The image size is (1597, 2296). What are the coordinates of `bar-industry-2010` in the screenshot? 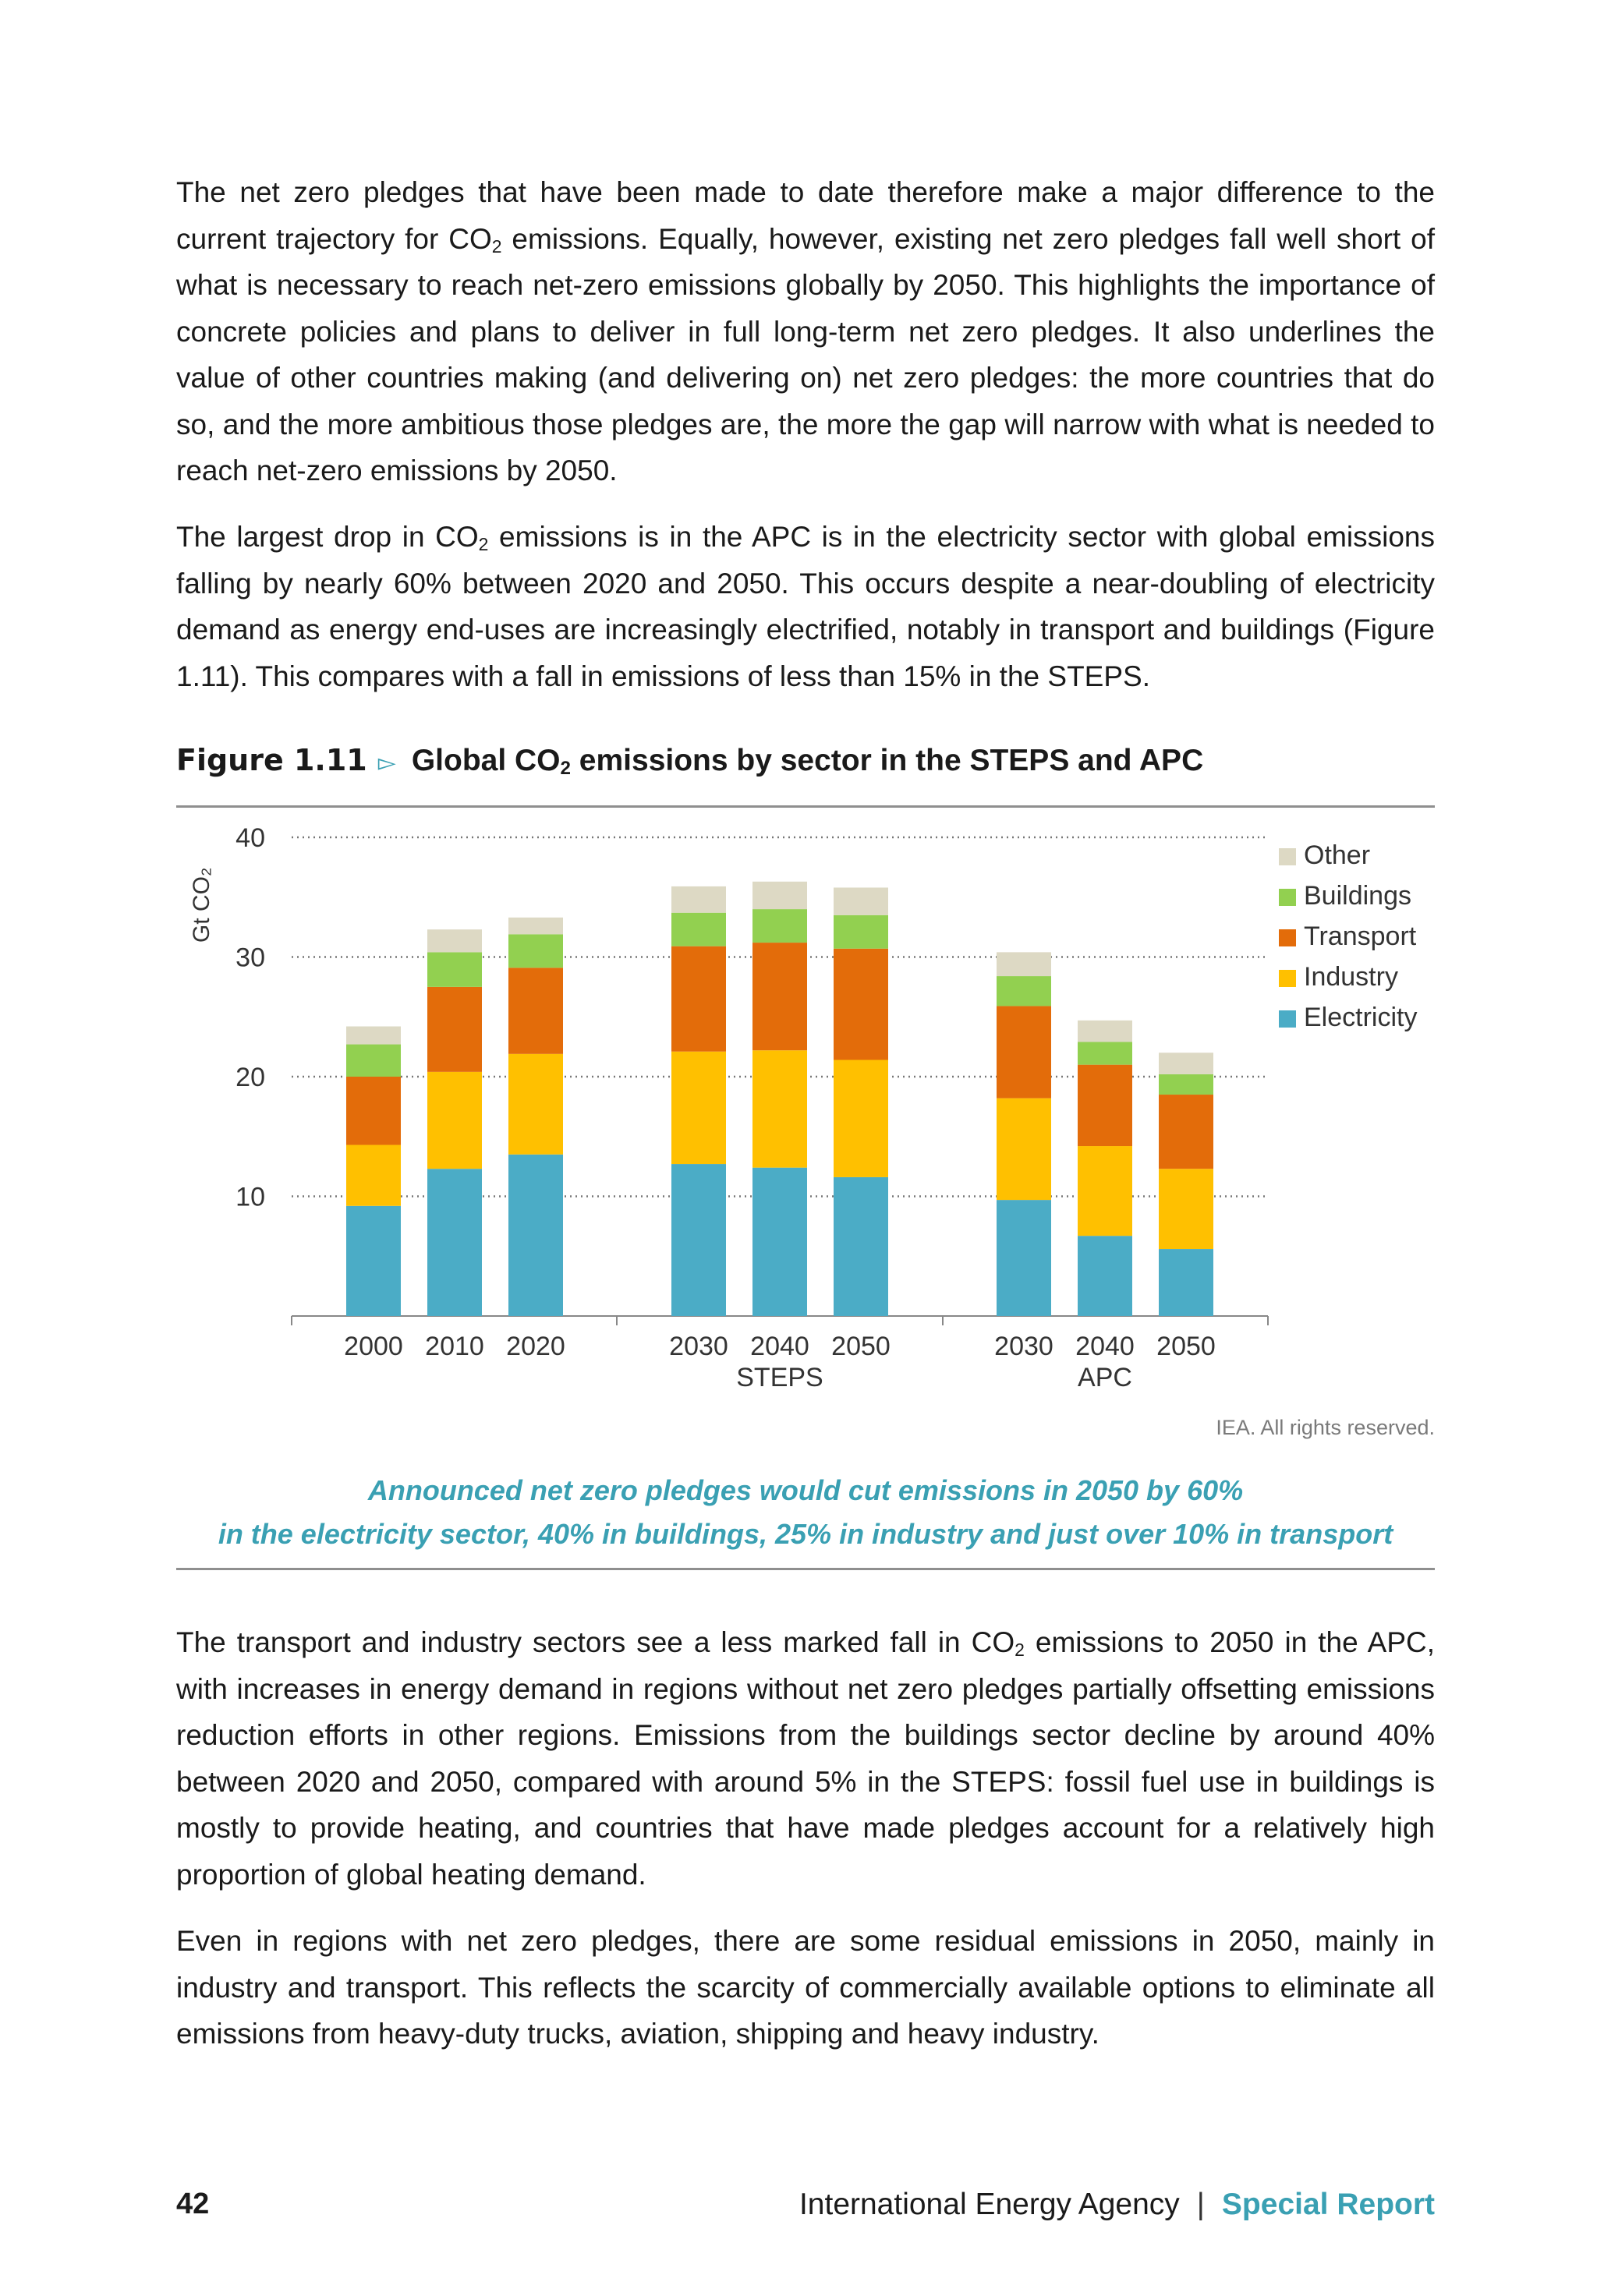 It's located at (454, 1120).